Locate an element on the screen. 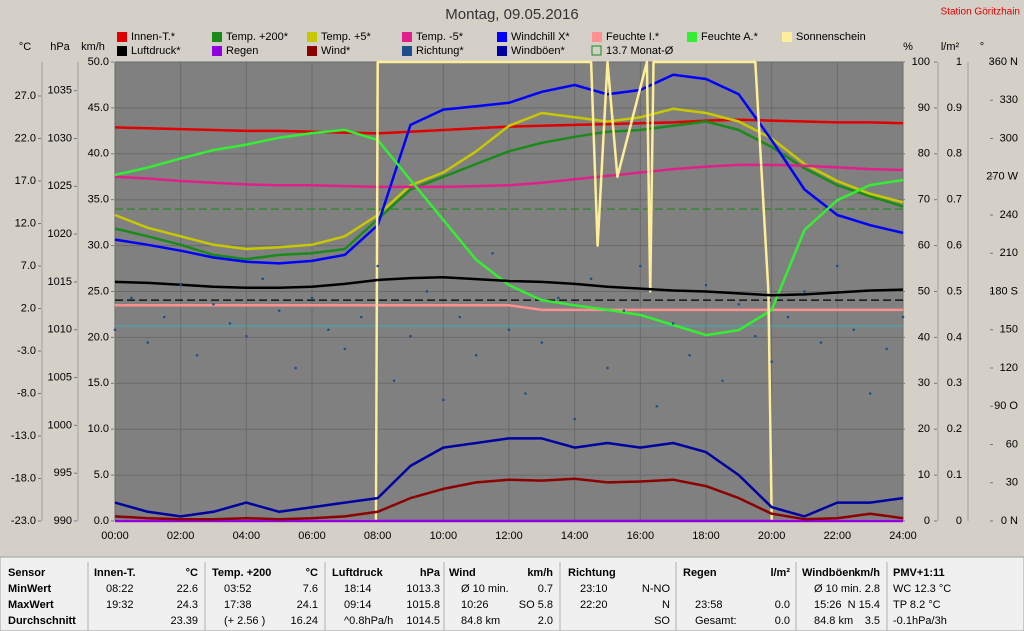 The image size is (1024, 631). y-tick-label: 0 is located at coordinates (927, 521).